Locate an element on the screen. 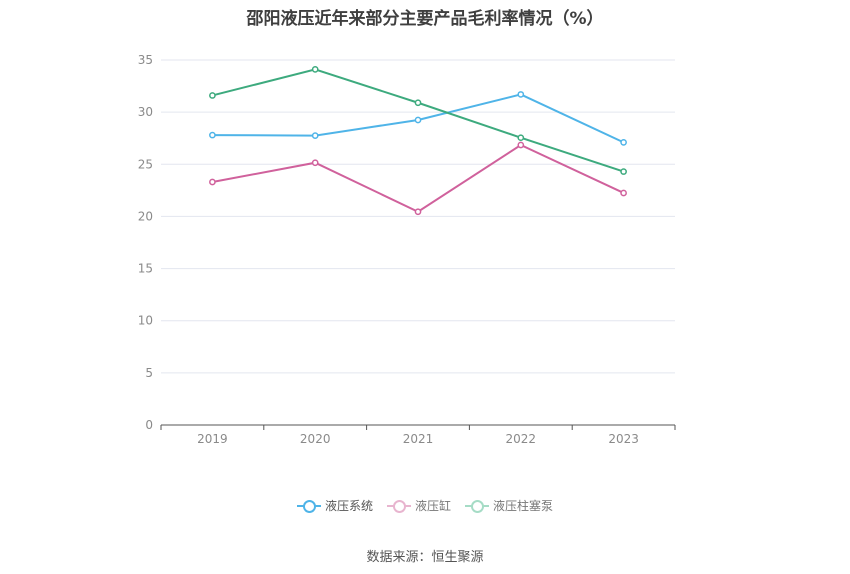 The height and width of the screenshot is (574, 850). legend-label: 液压系统 is located at coordinates (348, 506).